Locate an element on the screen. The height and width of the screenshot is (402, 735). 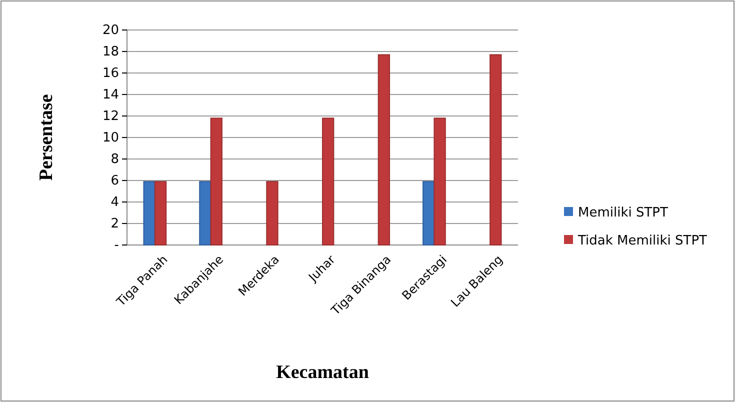
y-tick-label: 12 is located at coordinates (110, 116).